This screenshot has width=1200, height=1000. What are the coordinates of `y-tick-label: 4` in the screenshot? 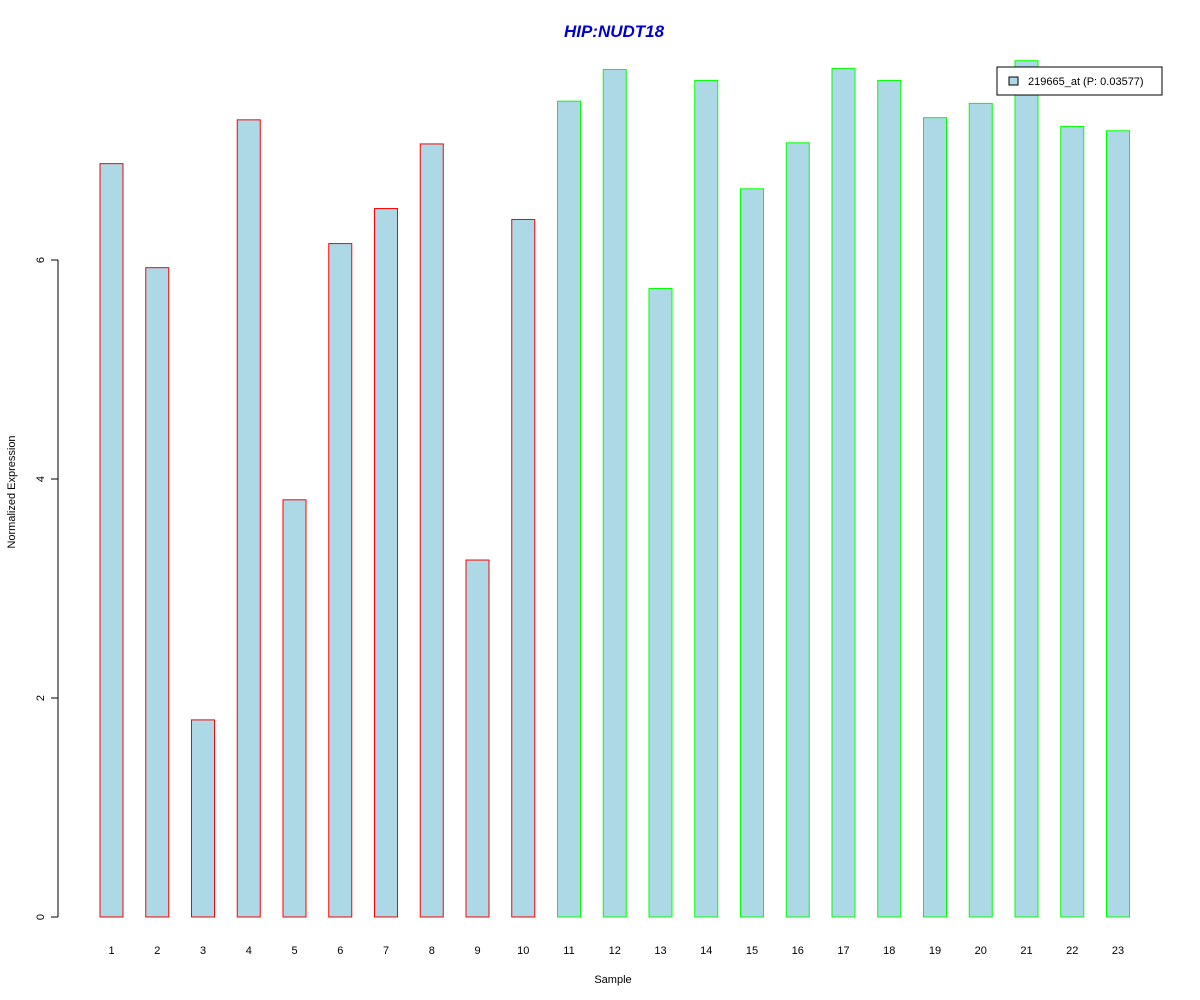 It's located at (41, 479).